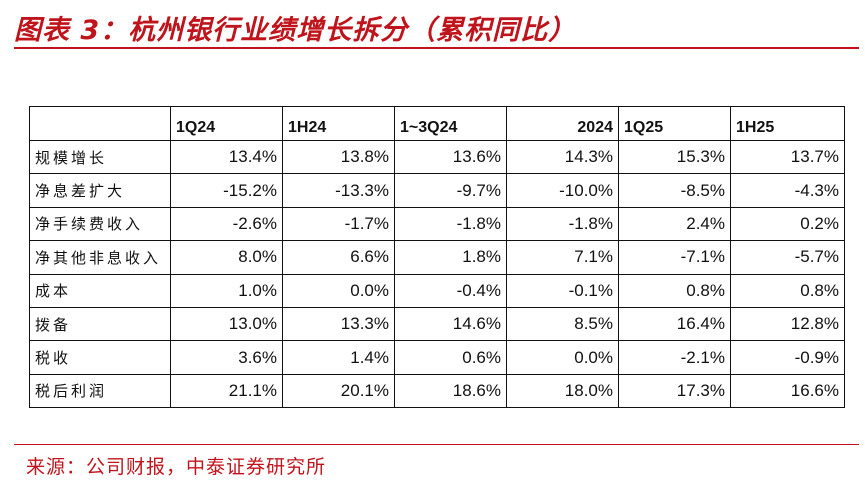 This screenshot has width=865, height=491. I want to click on table-cell: 8.5%, so click(562, 324).